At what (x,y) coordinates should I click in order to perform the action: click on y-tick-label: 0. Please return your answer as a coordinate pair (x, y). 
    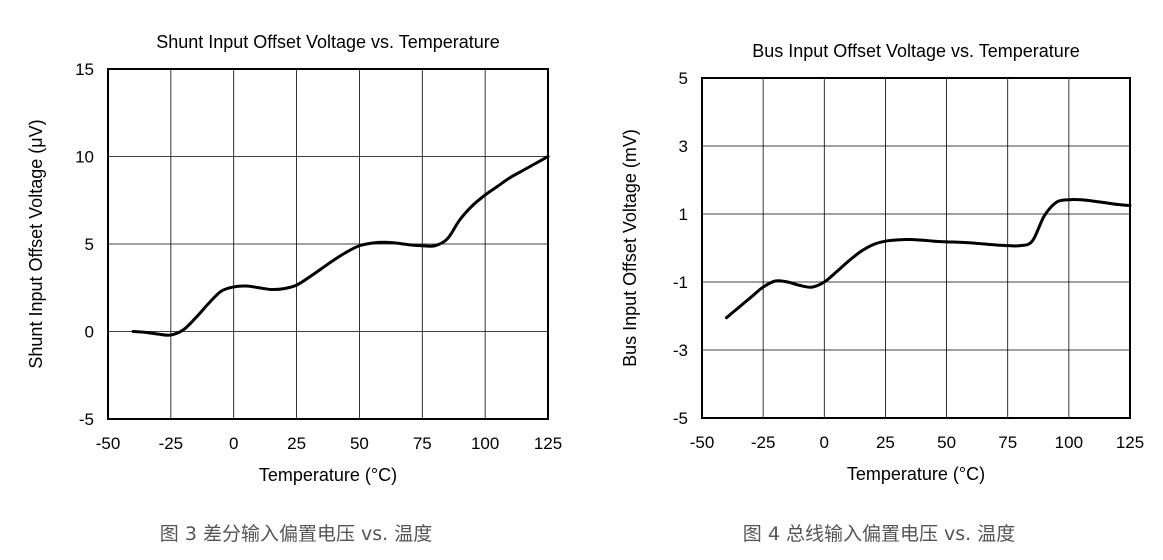
    Looking at the image, I should click on (89, 332).